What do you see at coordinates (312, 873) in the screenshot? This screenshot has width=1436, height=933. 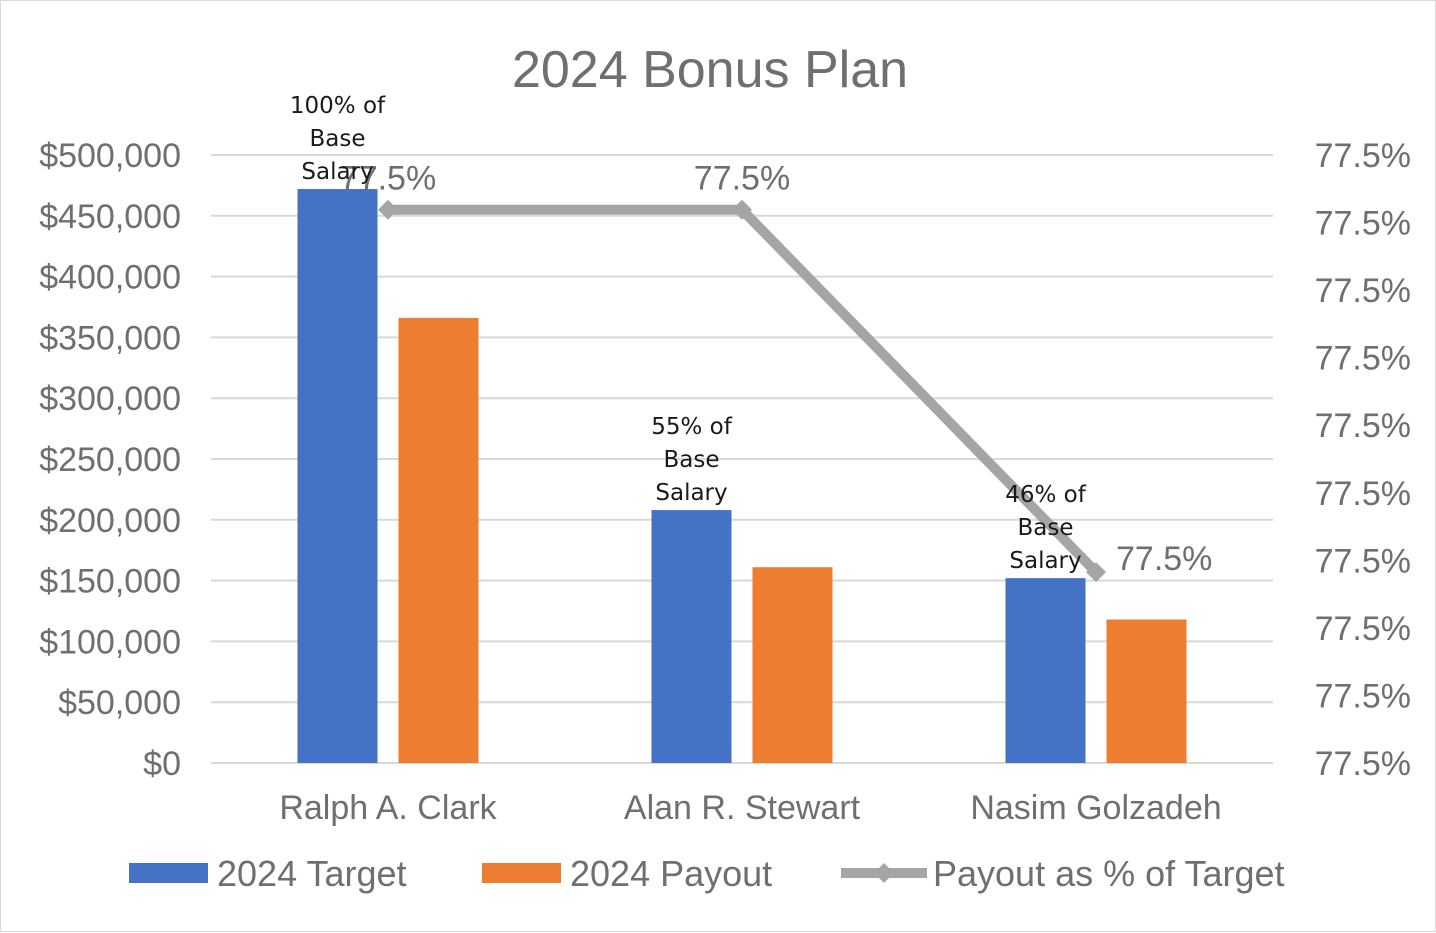 I see `legend-label: 2024 Target` at bounding box center [312, 873].